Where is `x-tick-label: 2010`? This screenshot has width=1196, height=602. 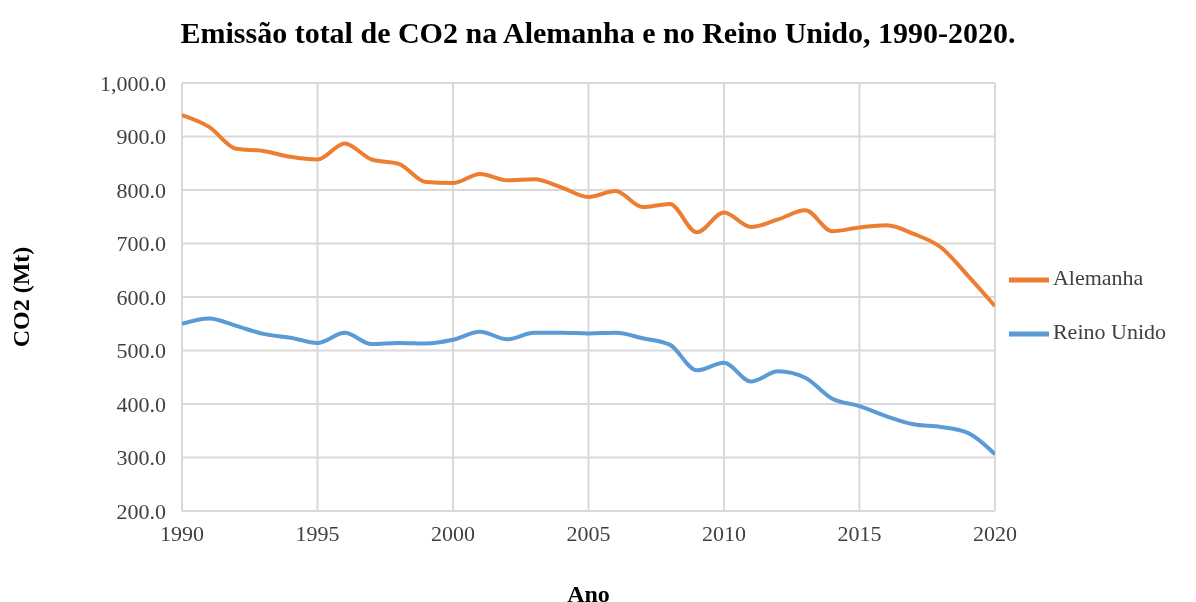
x-tick-label: 2010 is located at coordinates (723, 533).